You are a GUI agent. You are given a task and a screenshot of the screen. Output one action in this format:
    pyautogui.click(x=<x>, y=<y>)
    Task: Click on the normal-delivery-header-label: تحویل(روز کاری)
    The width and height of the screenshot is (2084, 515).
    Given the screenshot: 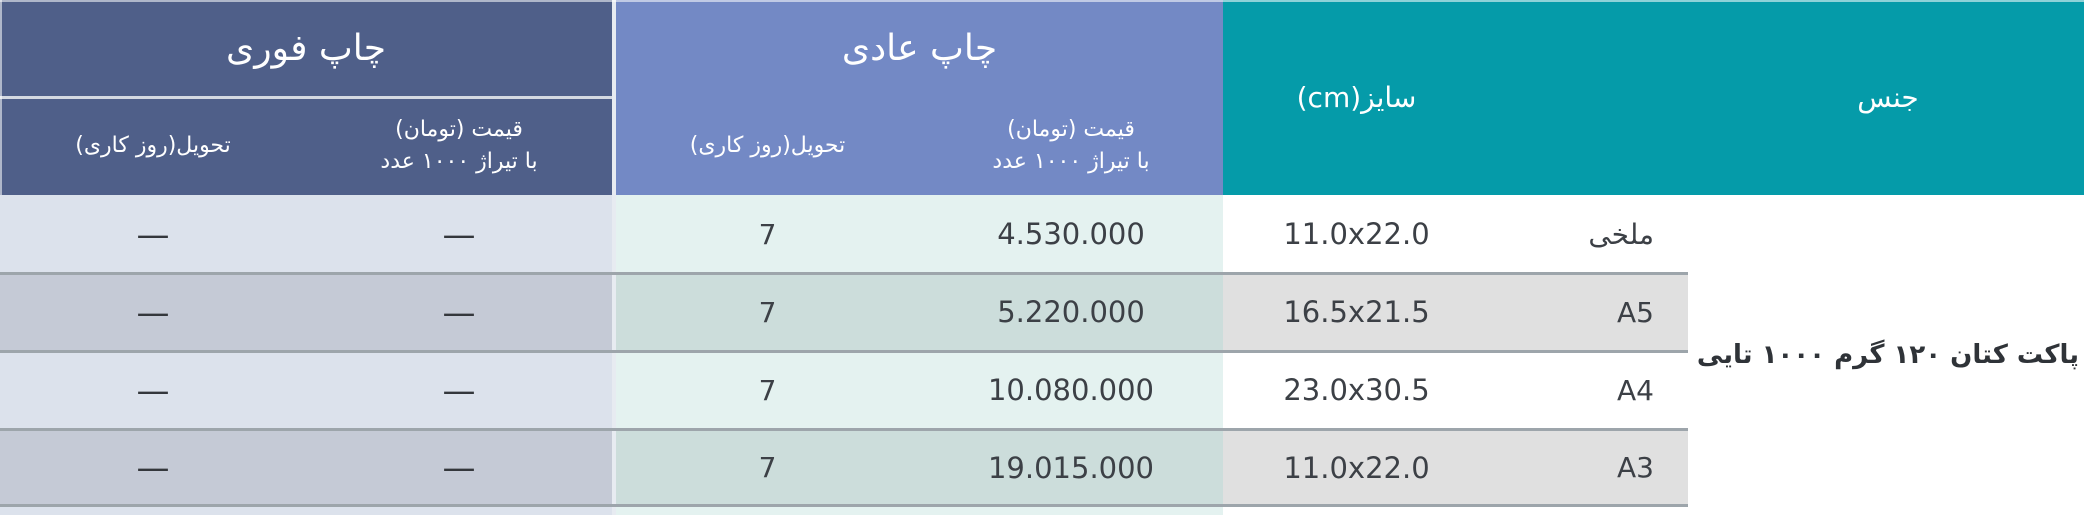 What is the action you would take?
    pyautogui.click(x=767, y=146)
    